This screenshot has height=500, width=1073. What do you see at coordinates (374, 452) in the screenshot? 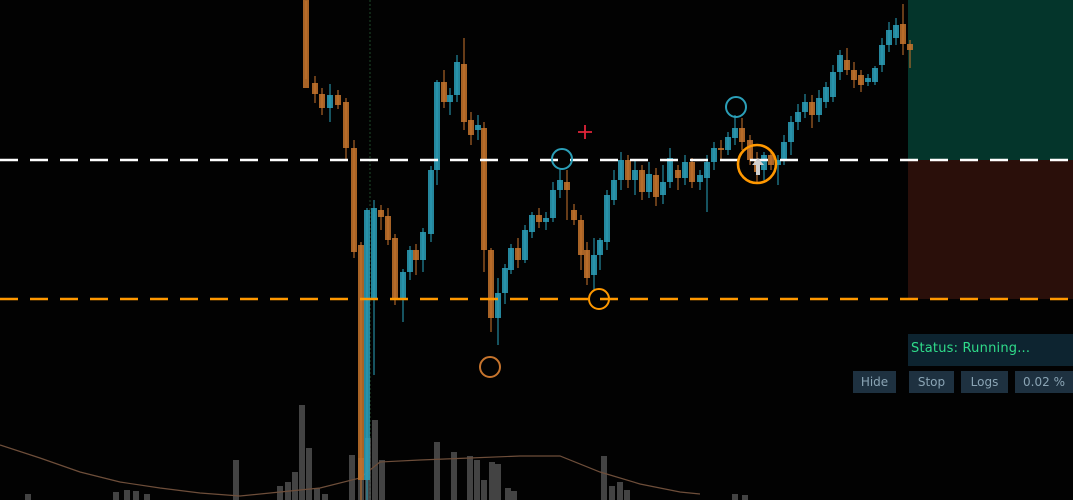
I see `volume-layer` at bounding box center [374, 452].